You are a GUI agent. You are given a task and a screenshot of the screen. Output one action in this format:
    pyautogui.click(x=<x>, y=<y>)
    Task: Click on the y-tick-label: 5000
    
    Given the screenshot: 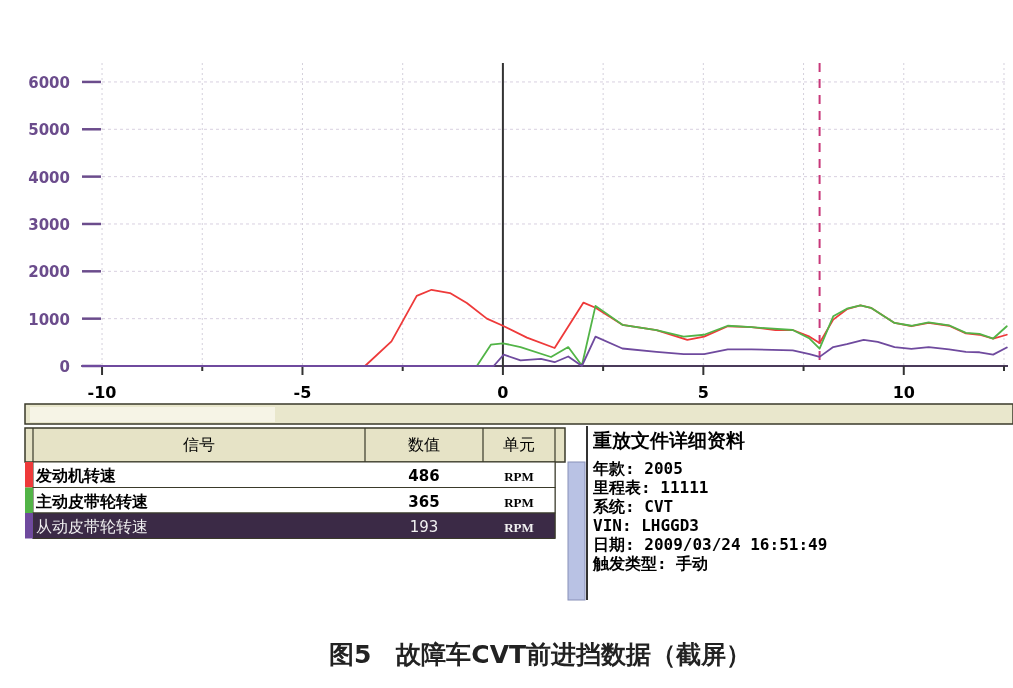 What is the action you would take?
    pyautogui.click(x=49, y=130)
    